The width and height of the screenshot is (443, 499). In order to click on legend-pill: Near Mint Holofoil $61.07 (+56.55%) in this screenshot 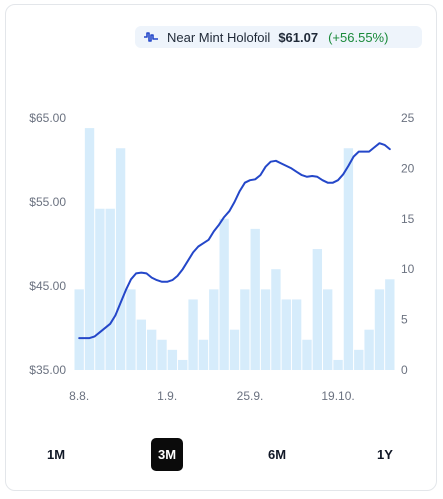, I will do `click(278, 37)`.